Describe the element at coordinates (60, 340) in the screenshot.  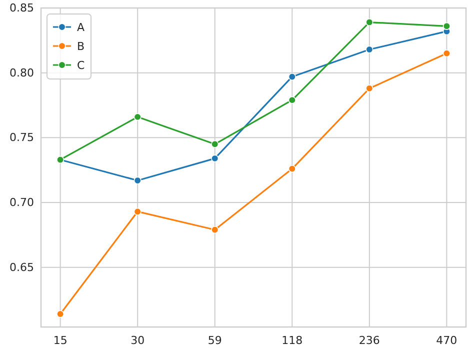
I see `x-tick-label: 15` at that location.